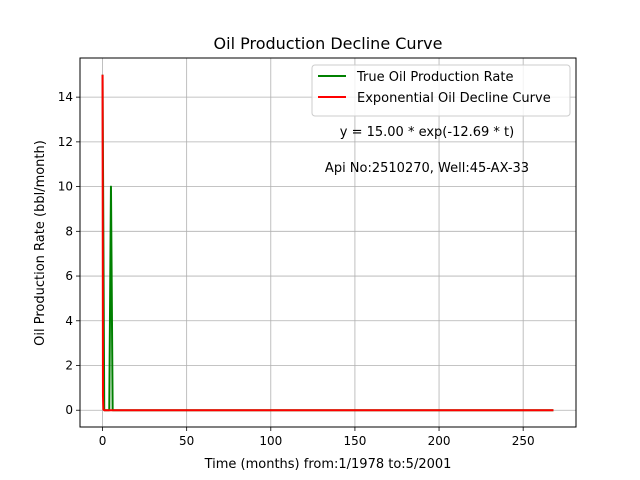 This screenshot has height=480, width=640. Describe the element at coordinates (69, 410) in the screenshot. I see `y-tick-label: 0` at that location.